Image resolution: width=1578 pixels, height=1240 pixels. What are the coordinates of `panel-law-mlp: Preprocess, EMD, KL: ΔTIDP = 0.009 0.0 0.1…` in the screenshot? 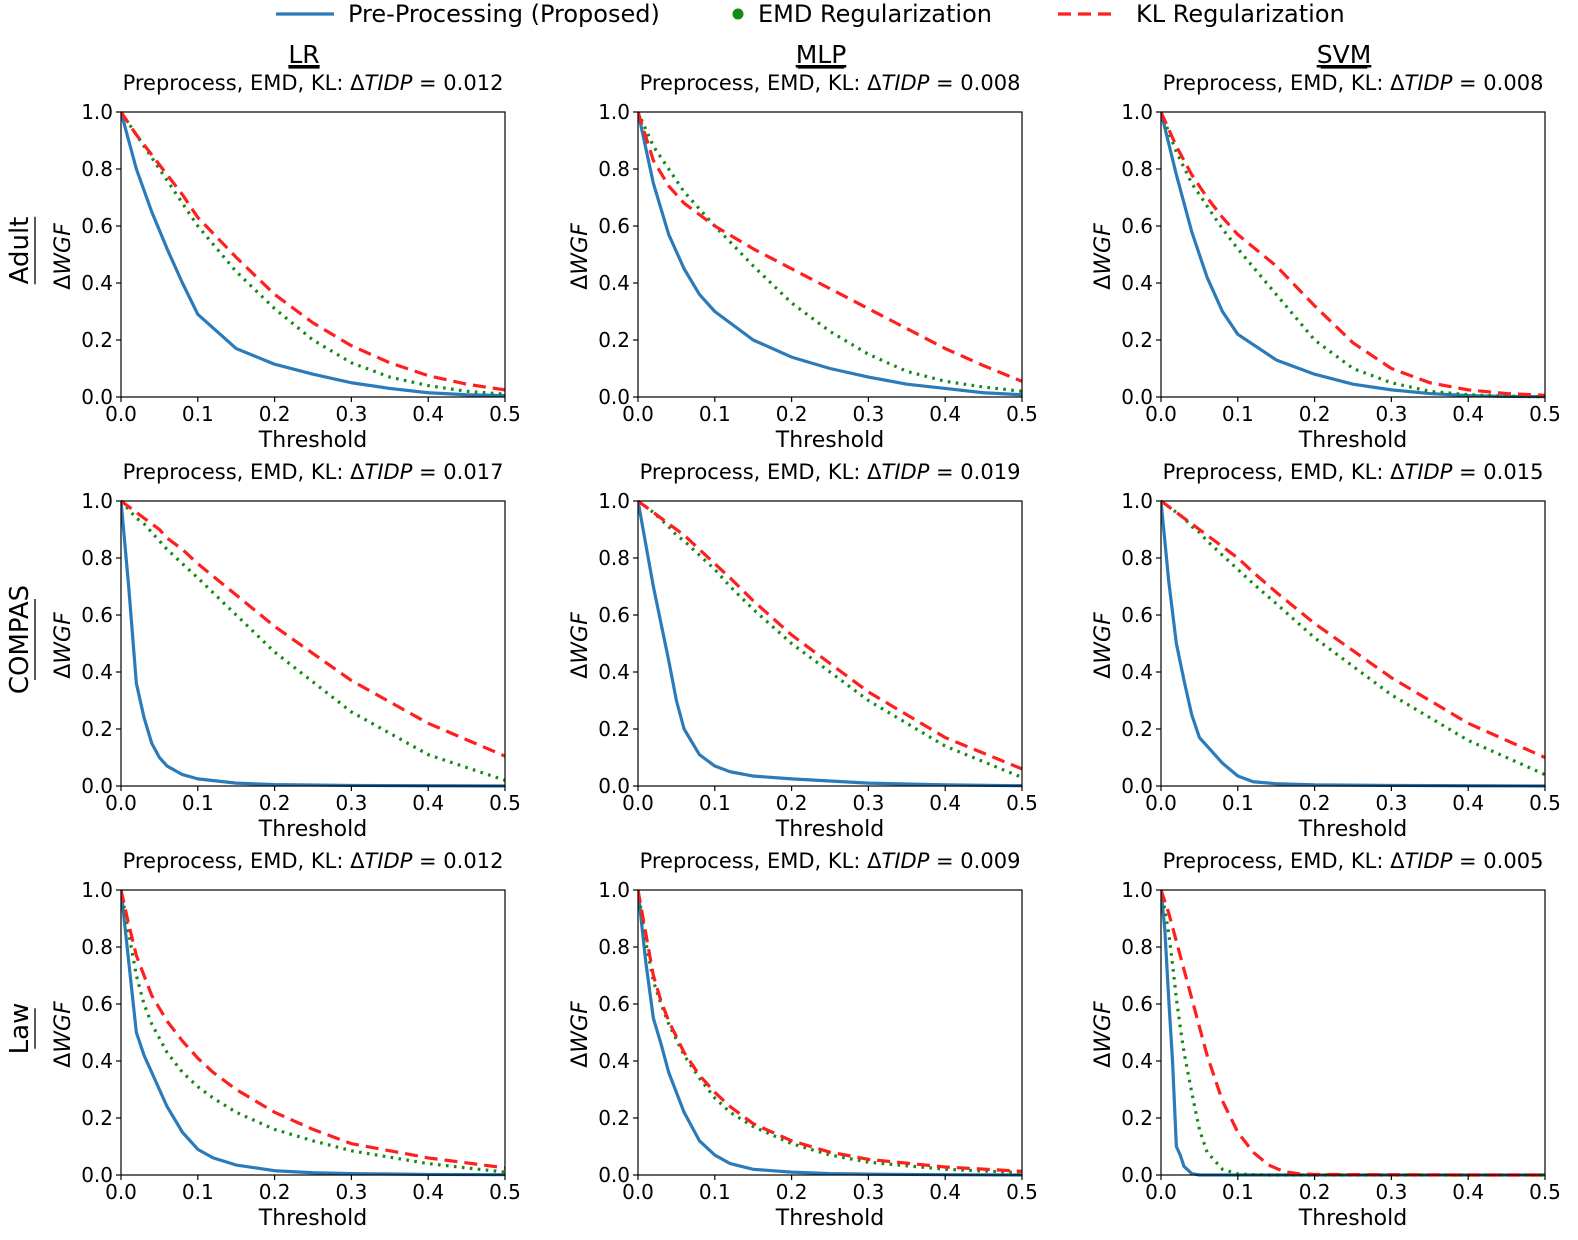 It's located at (803, 1040).